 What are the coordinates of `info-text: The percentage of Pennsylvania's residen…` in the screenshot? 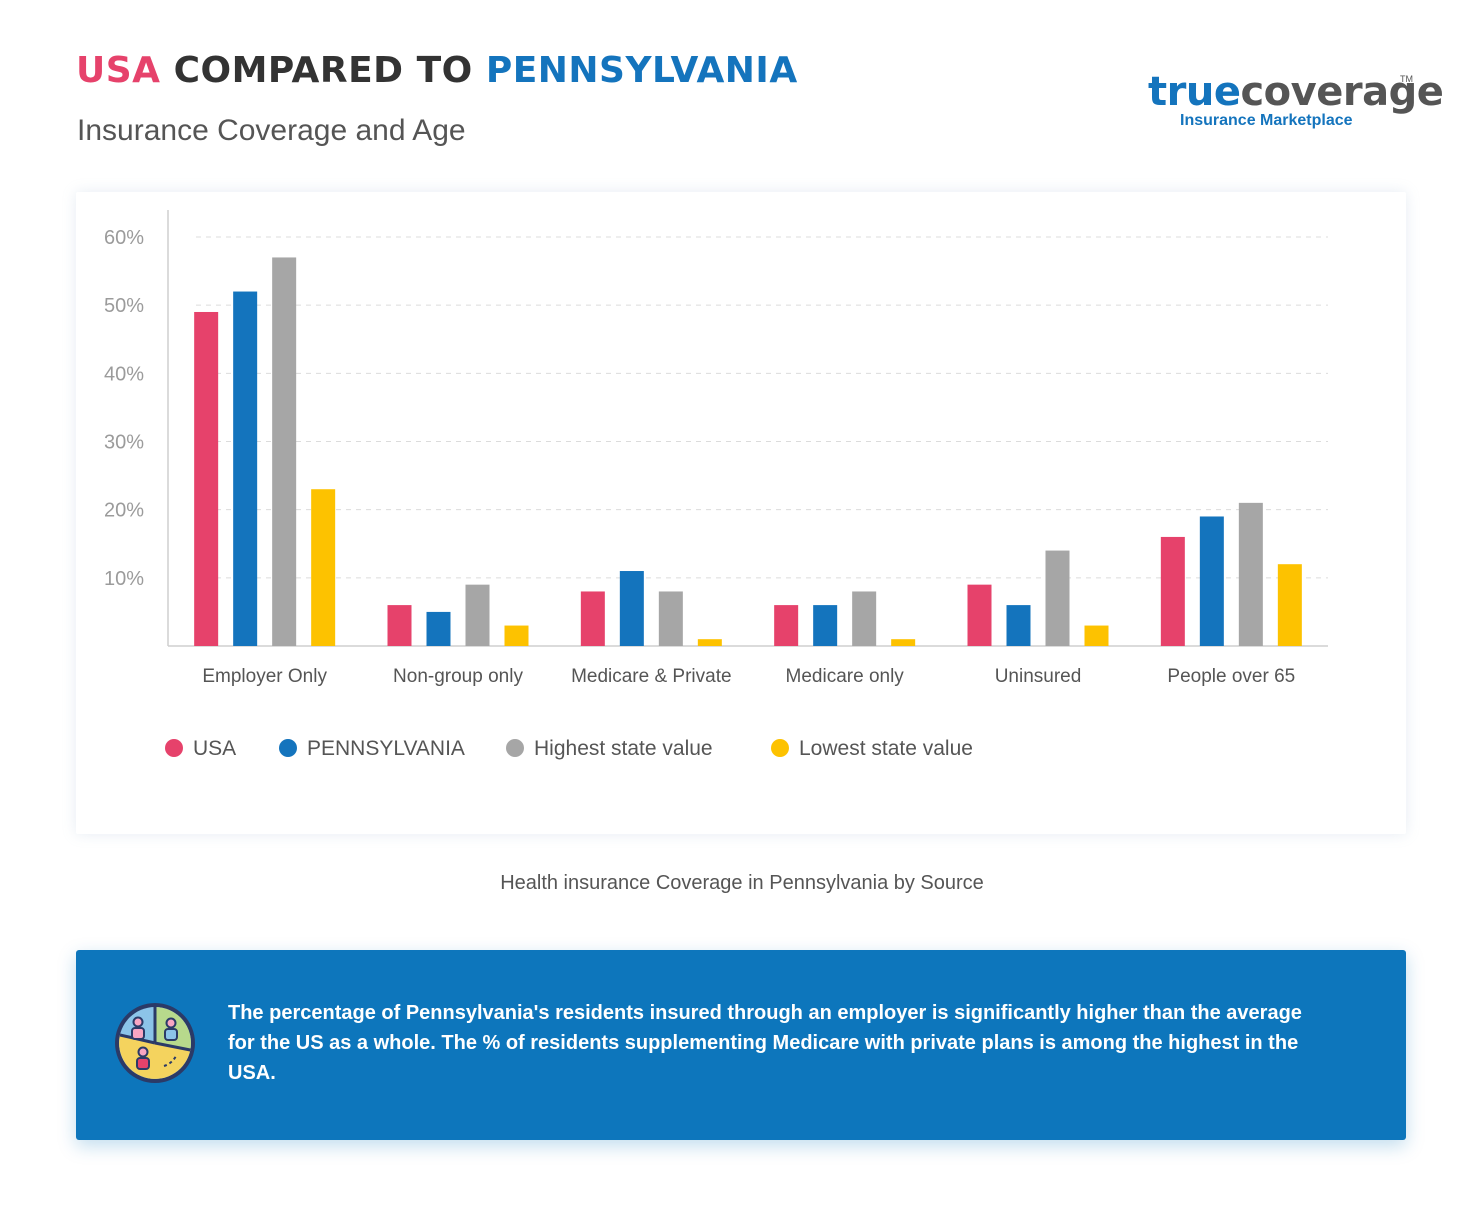 It's located at (765, 1043).